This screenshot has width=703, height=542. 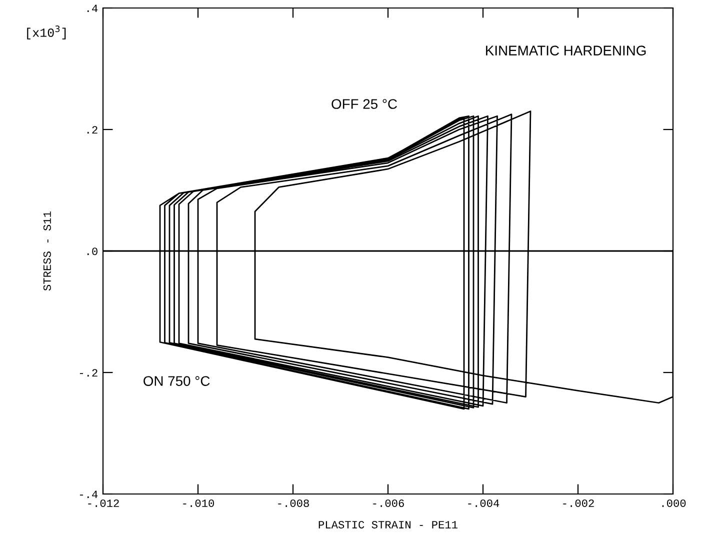 I want to click on y-tick-label: .0, so click(x=92, y=252).